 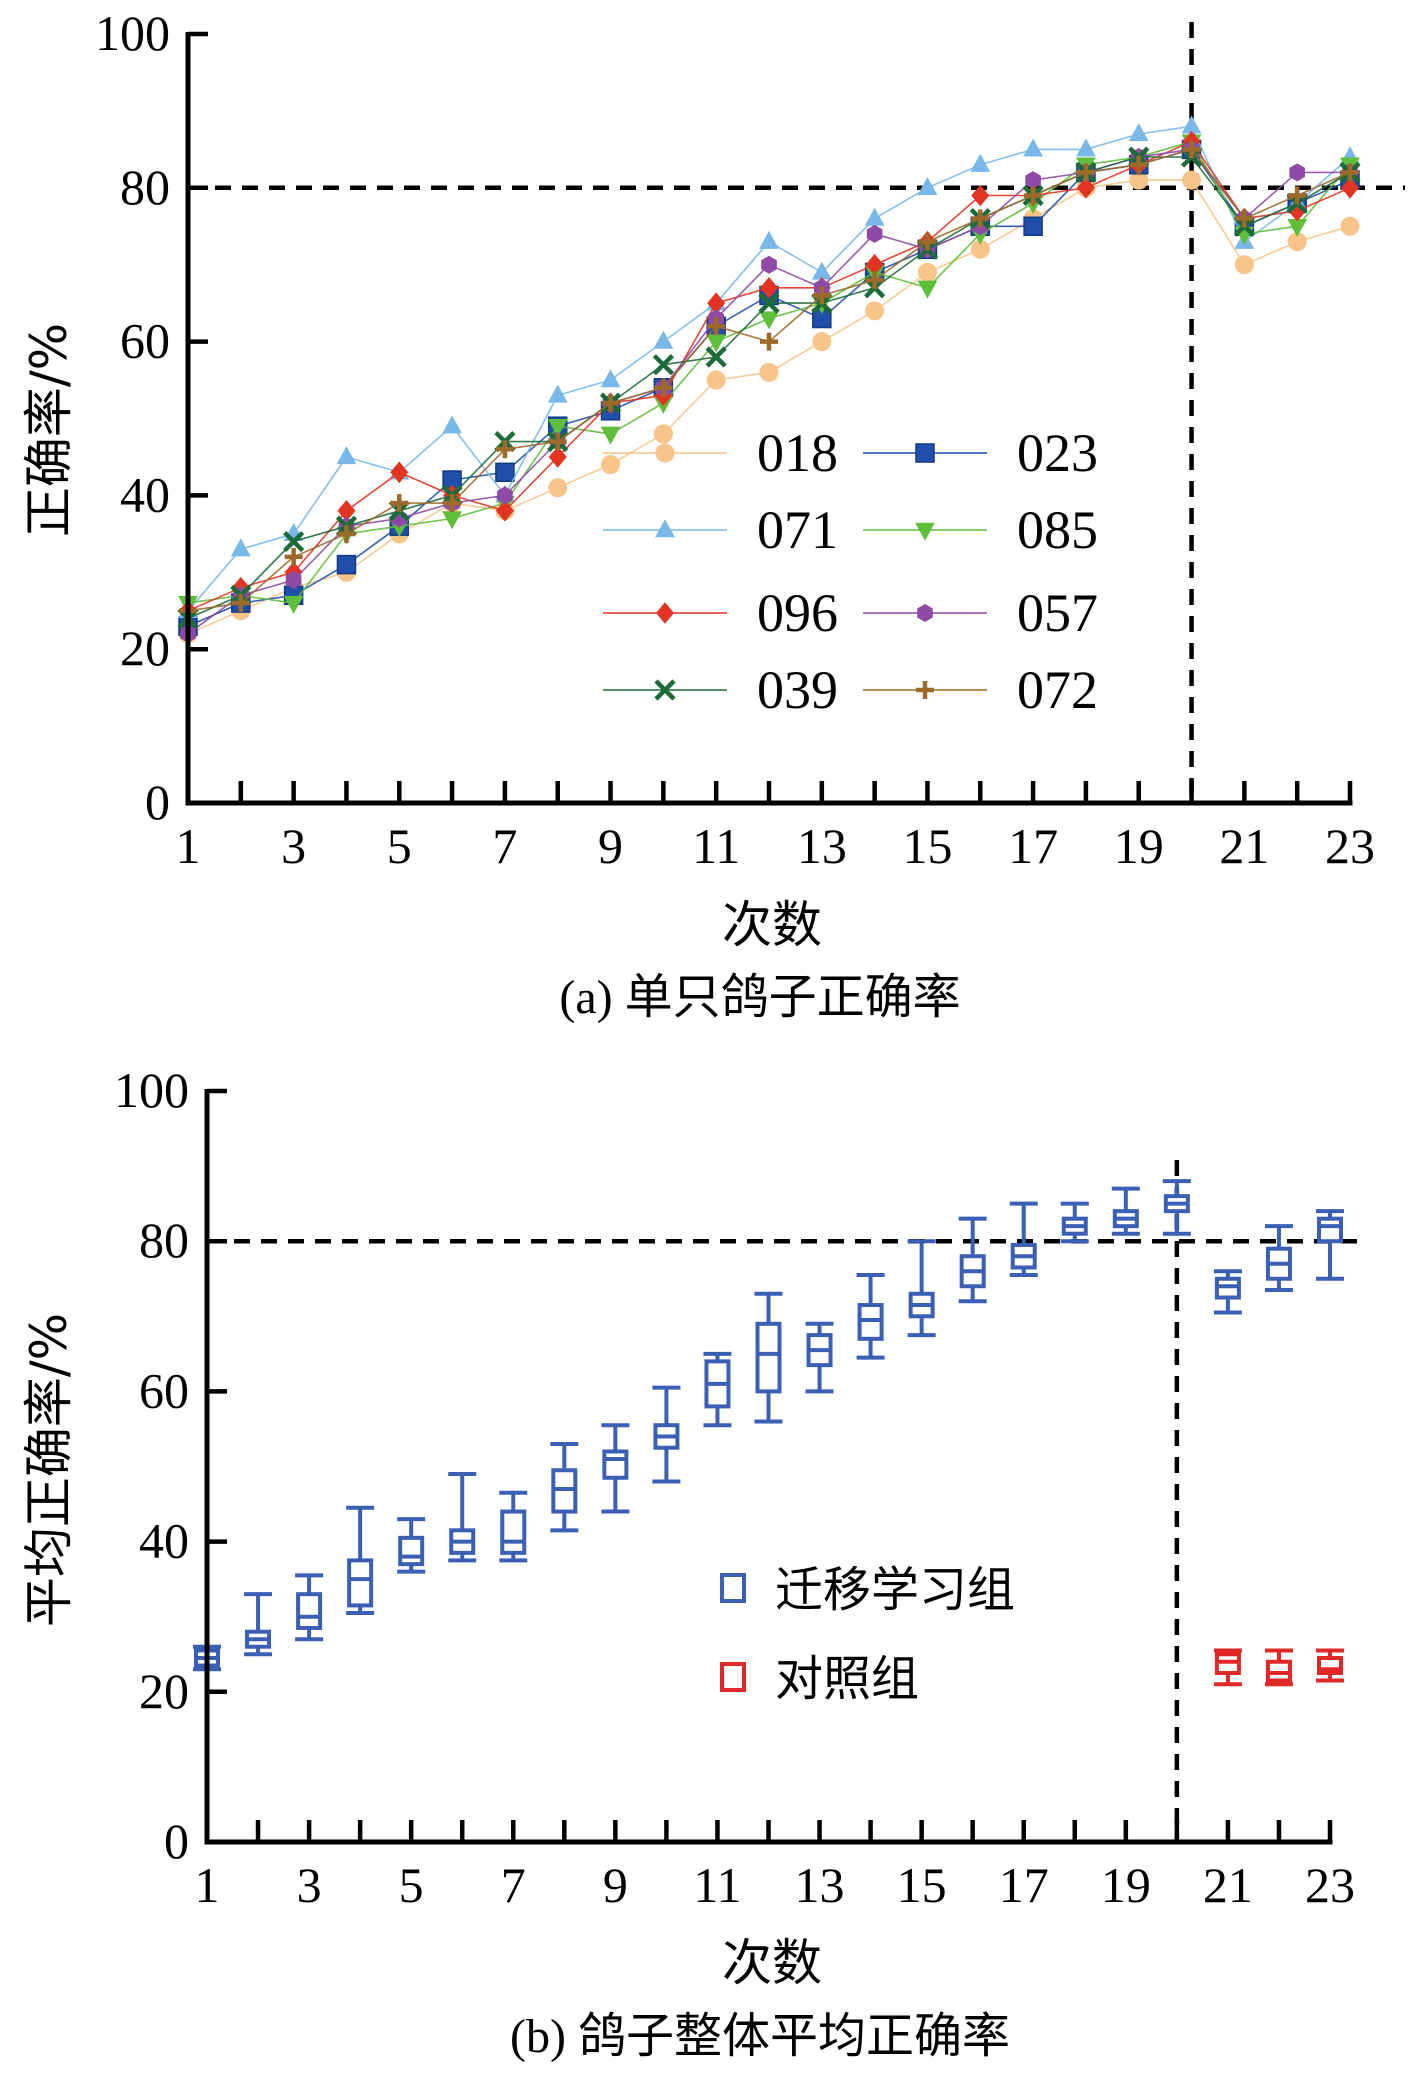 I want to click on panel-b-x-tick-label: 5, so click(x=411, y=1885).